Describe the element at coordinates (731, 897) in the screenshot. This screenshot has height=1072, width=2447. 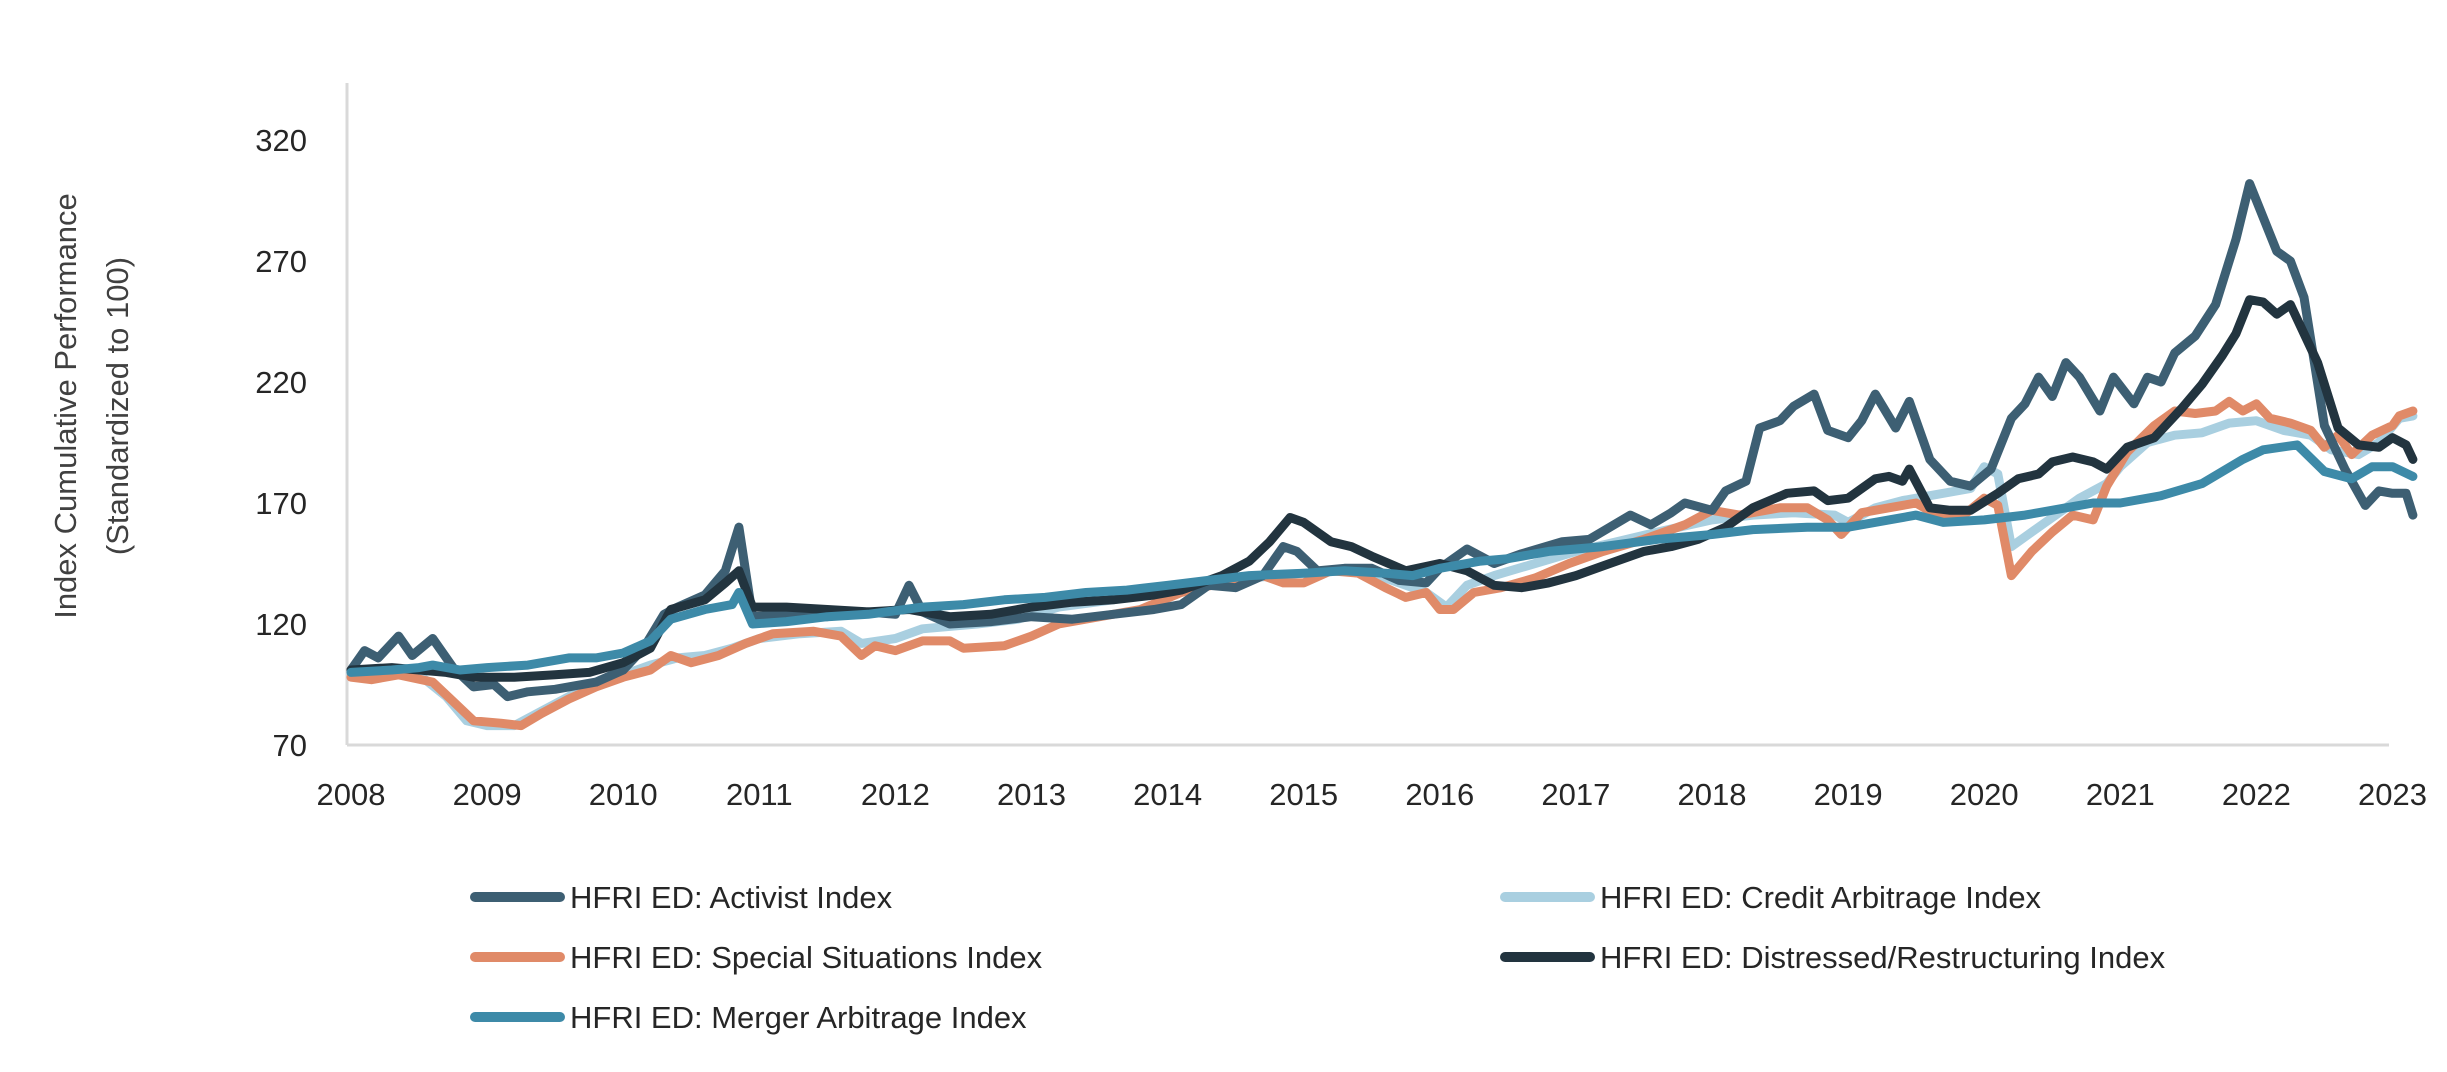
I see `legend-label: HFRI ED: Activist Index` at that location.